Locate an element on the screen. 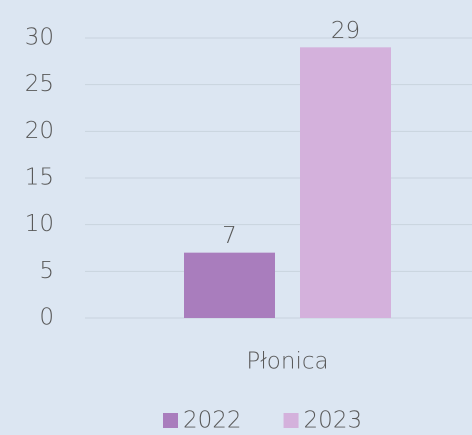 The image size is (472, 435). x-tick-label: Płonica is located at coordinates (287, 362).